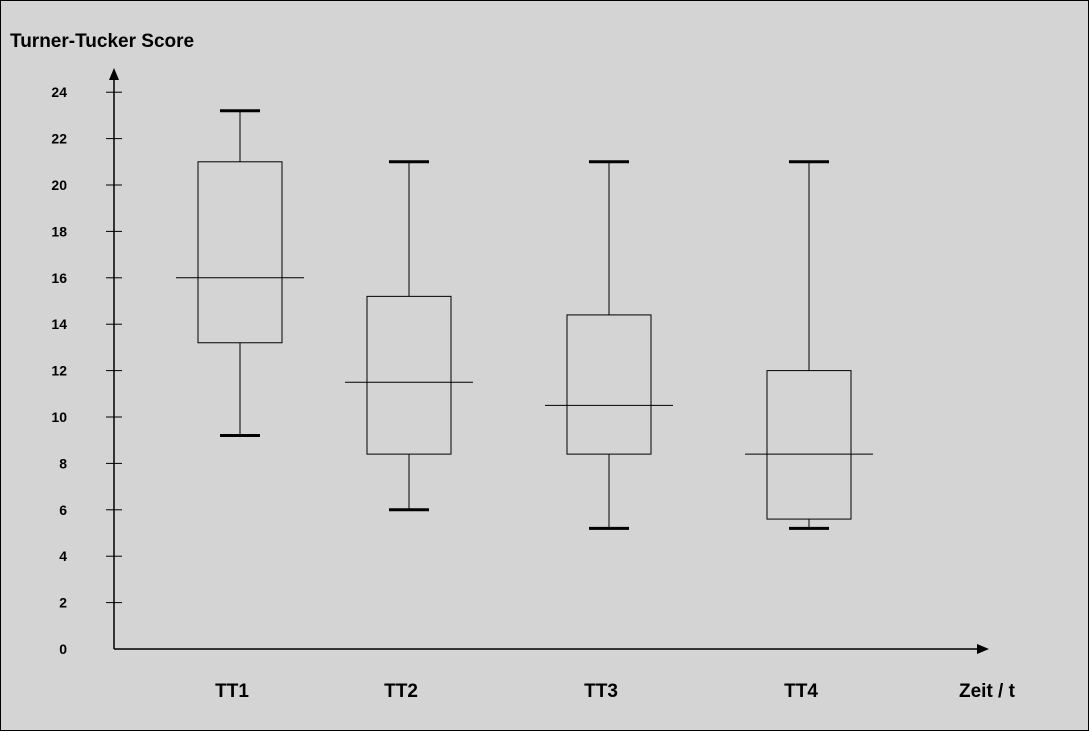  I want to click on y-tick-label: 18, so click(59, 231).